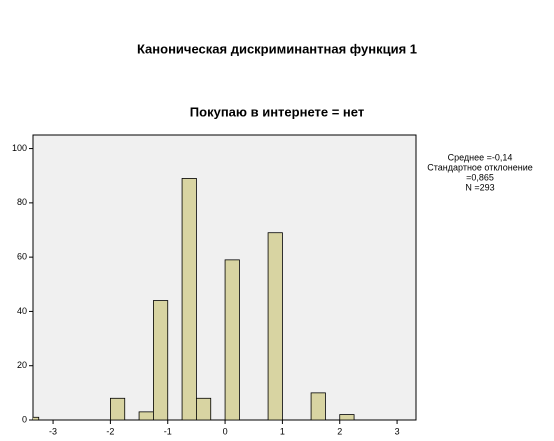 This screenshot has width=554, height=441. What do you see at coordinates (22, 257) in the screenshot?
I see `y-tick-label: 60` at bounding box center [22, 257].